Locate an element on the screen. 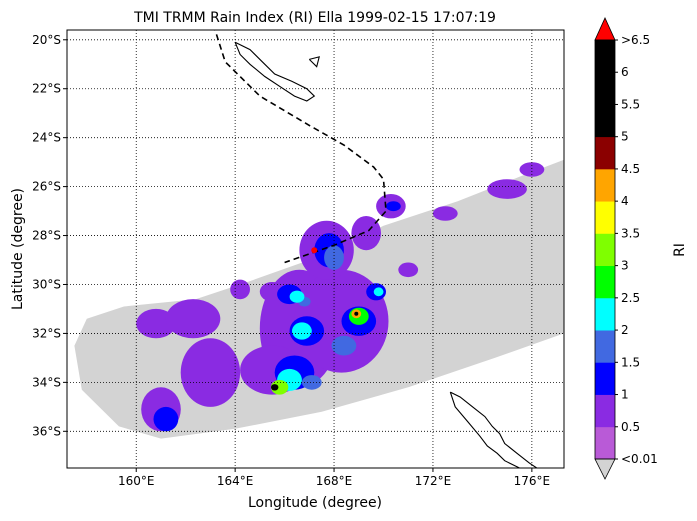 The width and height of the screenshot is (697, 521). y-tick-label: 34°S is located at coordinates (46, 382).